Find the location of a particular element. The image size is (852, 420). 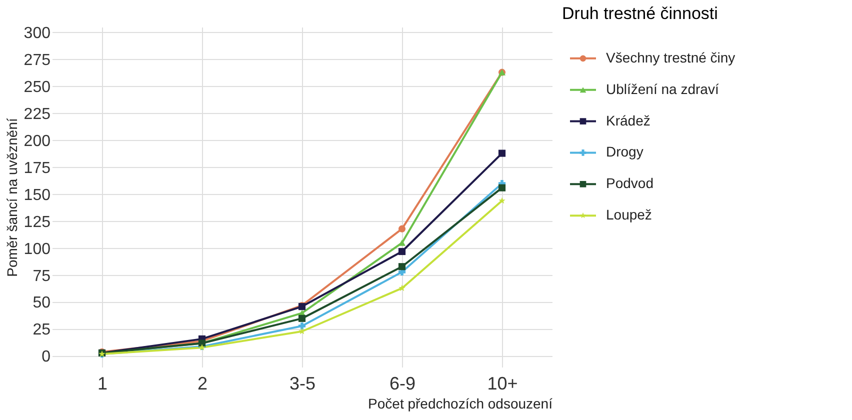

y-tick-label: 175 is located at coordinates (37, 168).